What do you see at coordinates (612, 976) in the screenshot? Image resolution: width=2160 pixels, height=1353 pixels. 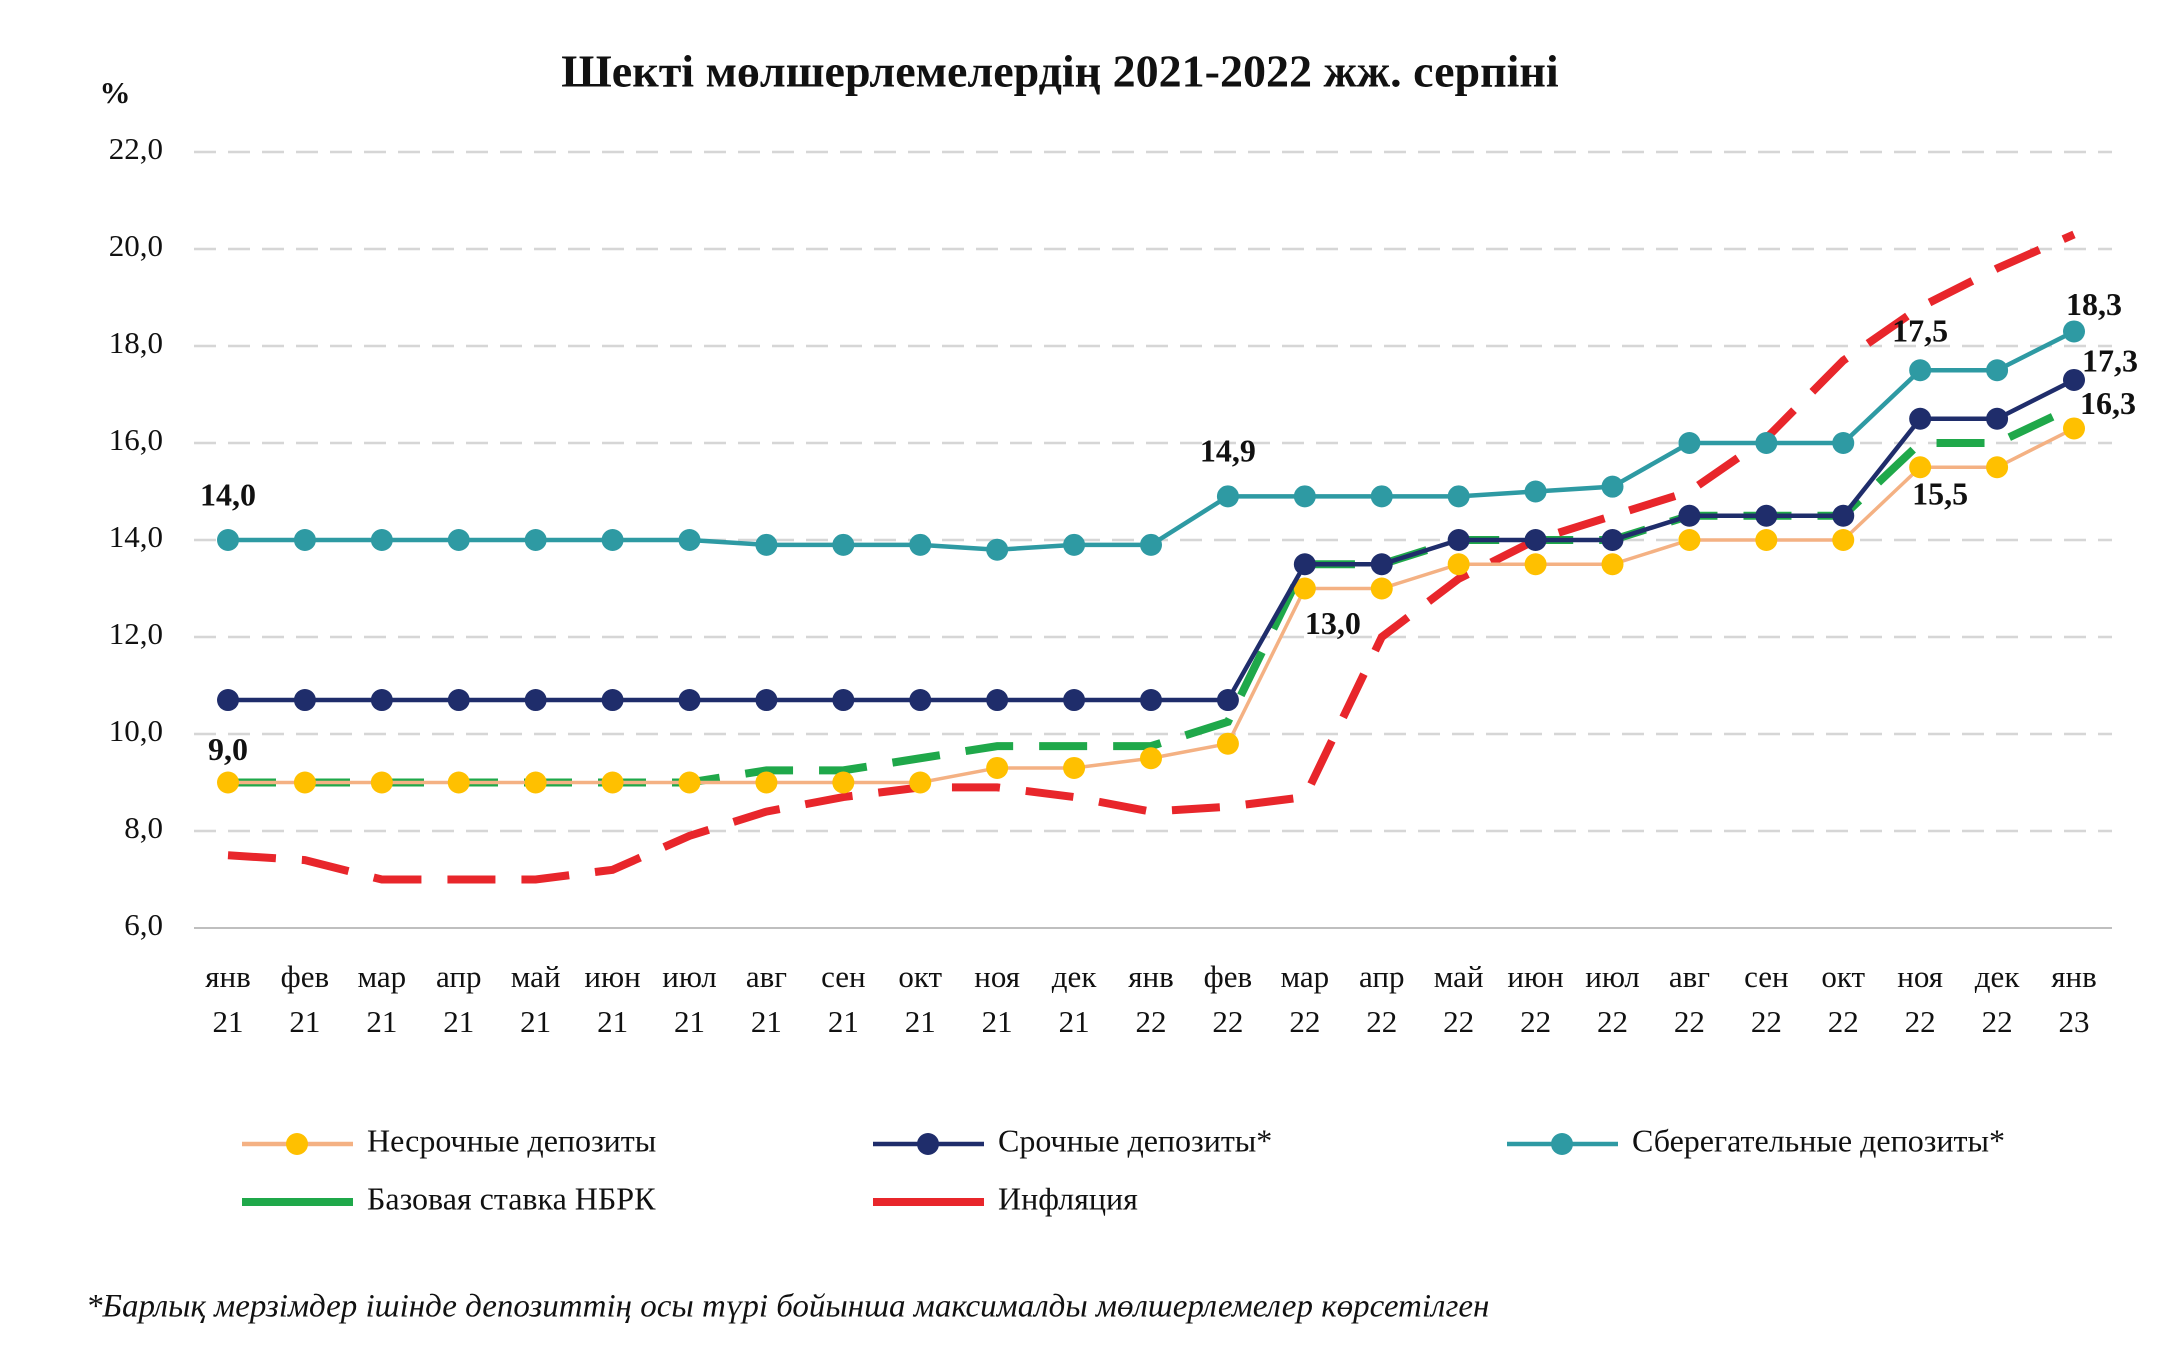 I see `x-tick-month: июн` at bounding box center [612, 976].